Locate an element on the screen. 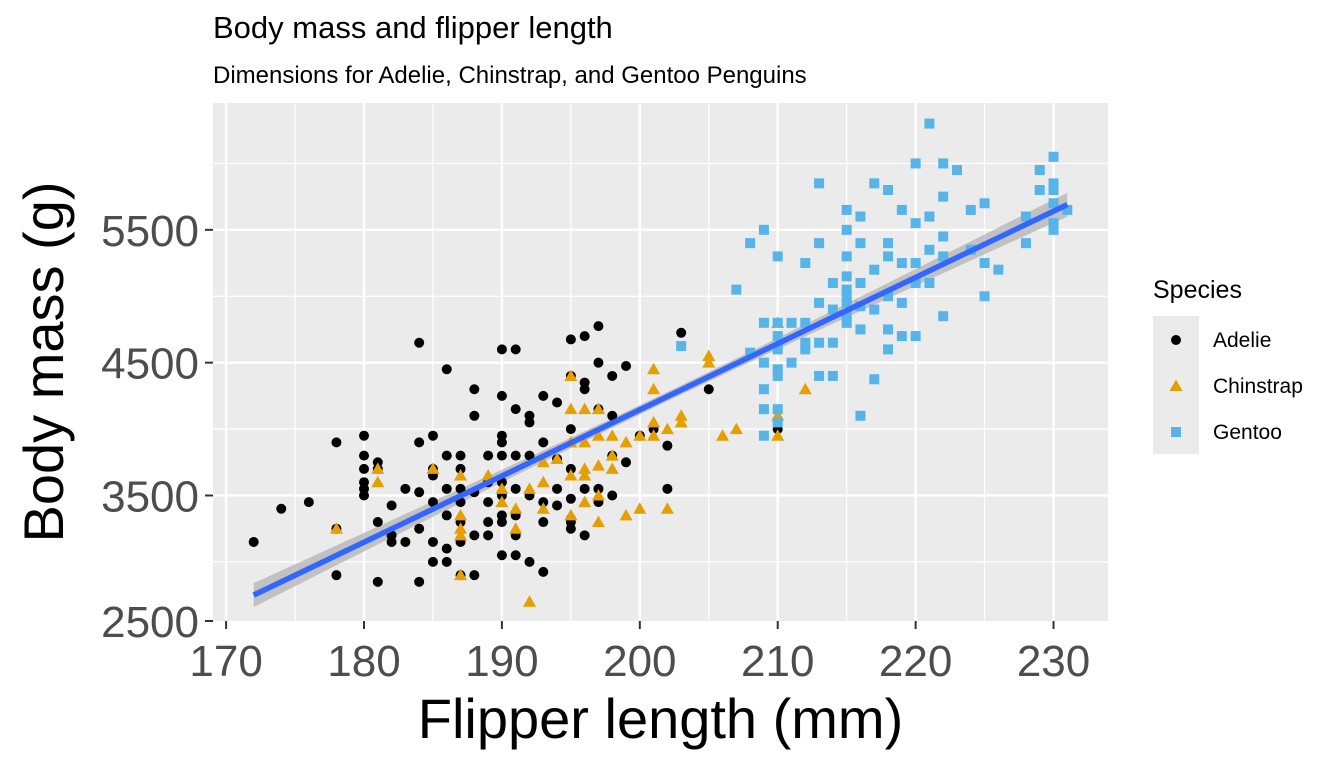 Image resolution: width=1344 pixels, height=768 pixels. legend-key-adelie is located at coordinates (1176, 340).